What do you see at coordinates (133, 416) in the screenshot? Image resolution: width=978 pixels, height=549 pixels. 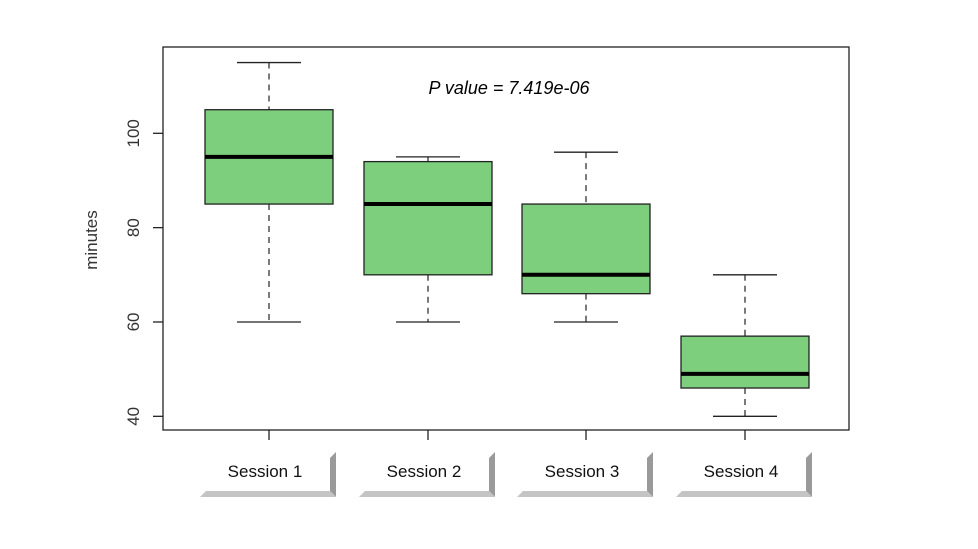 I see `y-tick-label: 40` at bounding box center [133, 416].